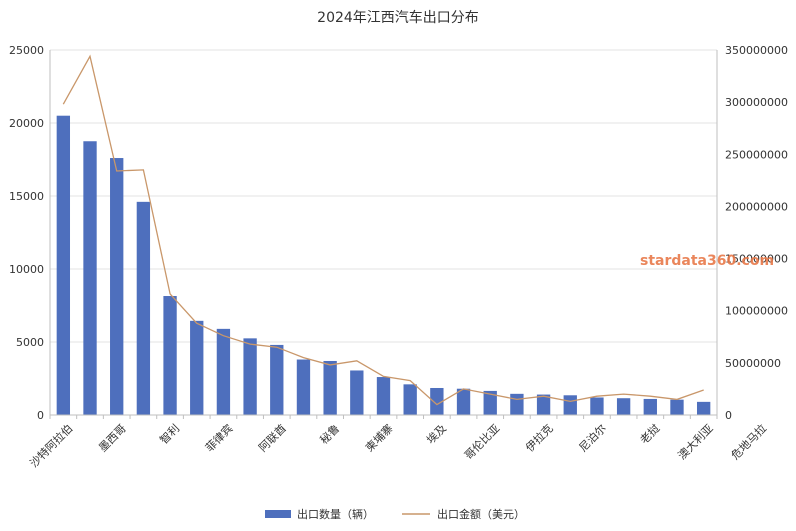 The width and height of the screenshot is (796, 531). Describe the element at coordinates (335, 514) in the screenshot. I see `legend-bar-label: 出口数量（辆）` at that location.